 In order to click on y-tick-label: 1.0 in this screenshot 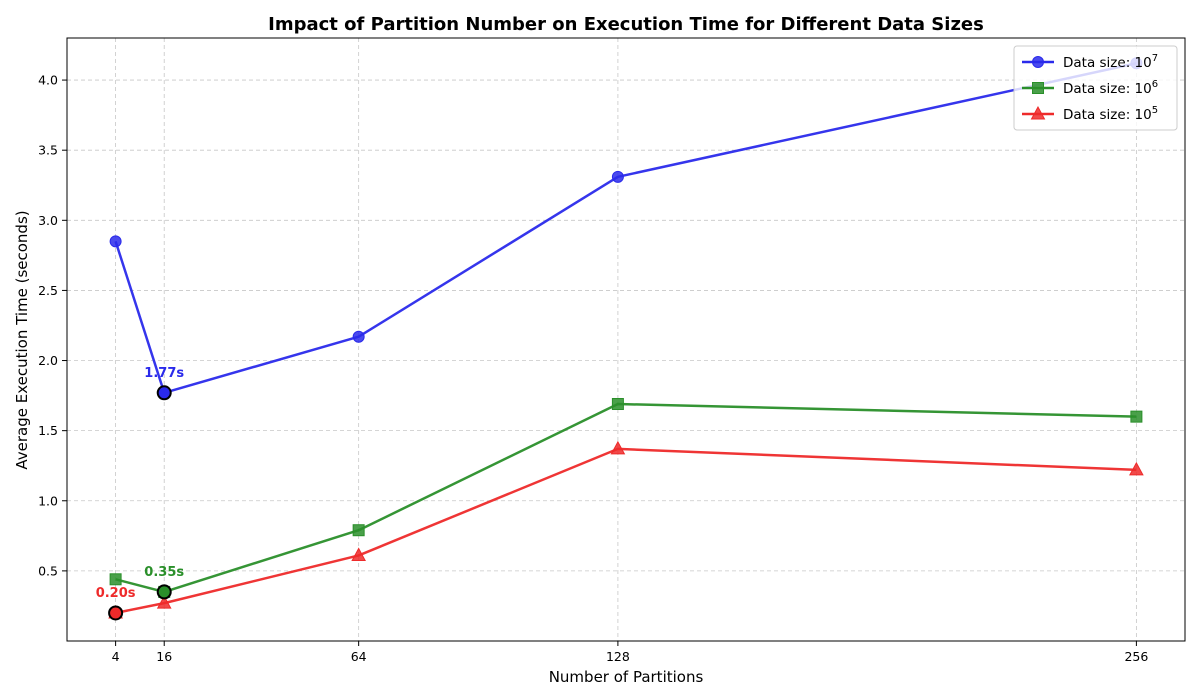, I will do `click(48, 500)`.